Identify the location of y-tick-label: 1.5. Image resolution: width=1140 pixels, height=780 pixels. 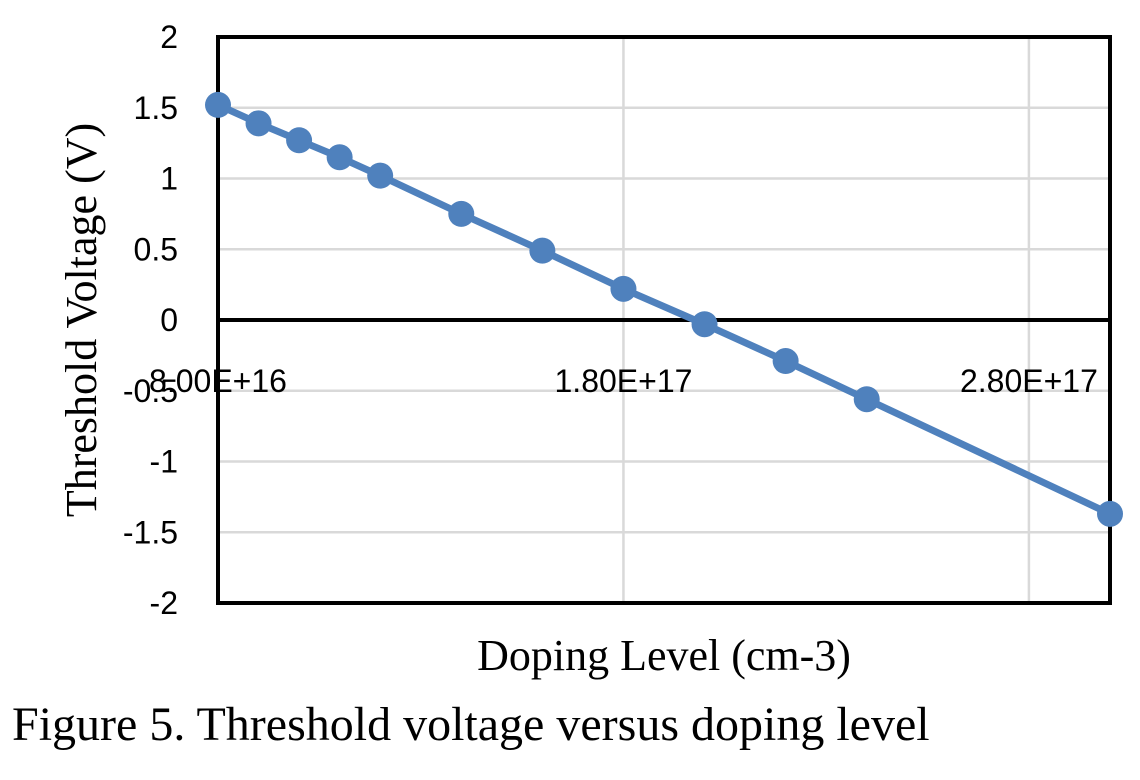
(156, 108).